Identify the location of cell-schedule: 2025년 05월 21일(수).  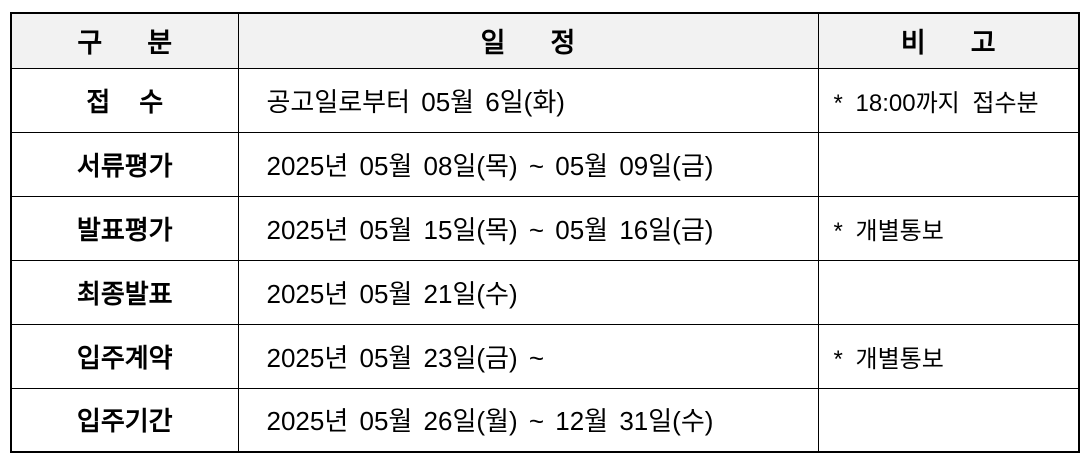
(528, 292).